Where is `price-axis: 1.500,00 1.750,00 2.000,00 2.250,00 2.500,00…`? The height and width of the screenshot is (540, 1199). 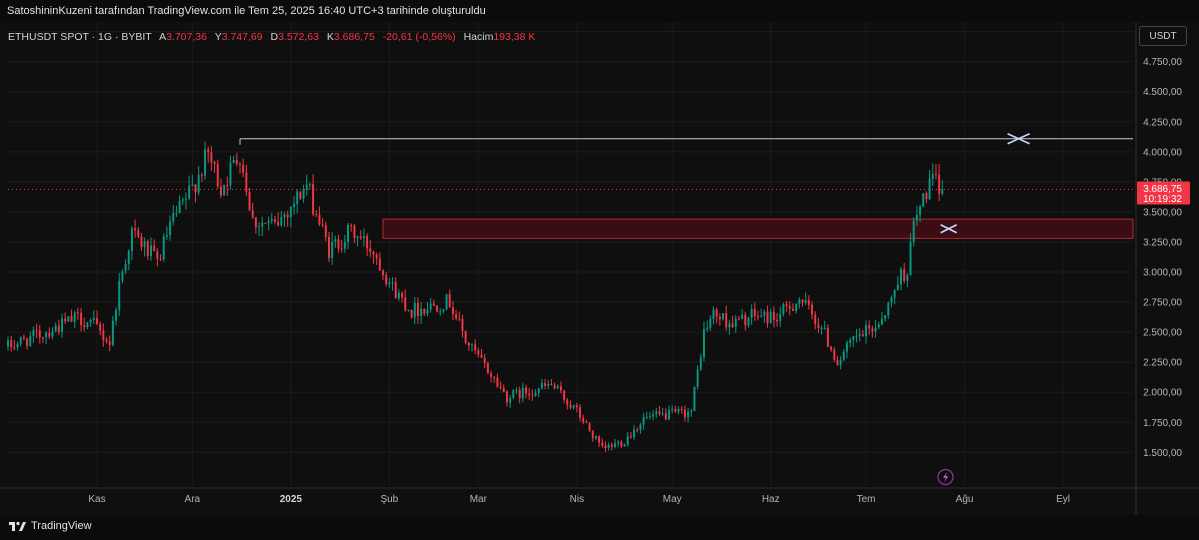
price-axis: 1.500,00 1.750,00 2.000,00 2.250,00 2.500,00… is located at coordinates (1162, 268).